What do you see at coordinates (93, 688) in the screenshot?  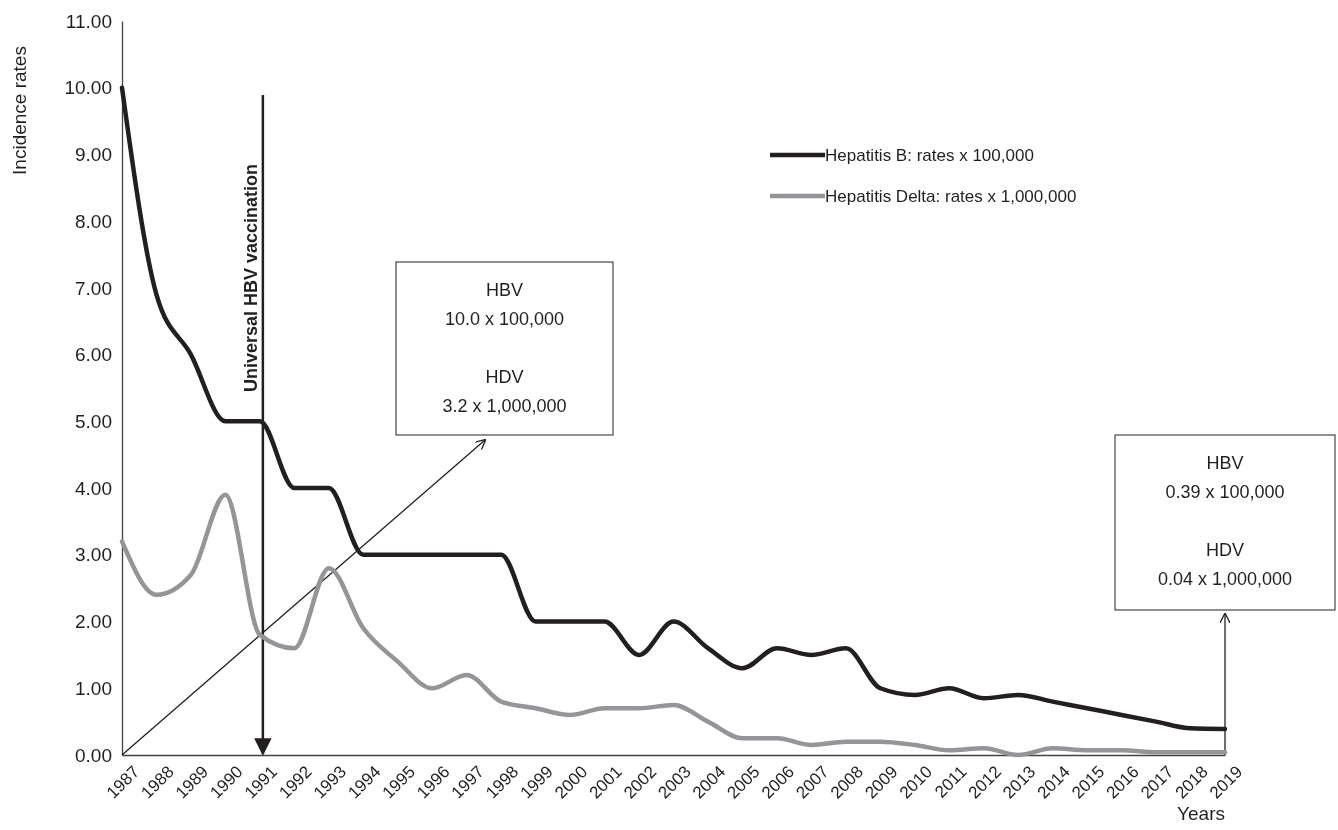 I see `y-tick-label: 1.00` at bounding box center [93, 688].